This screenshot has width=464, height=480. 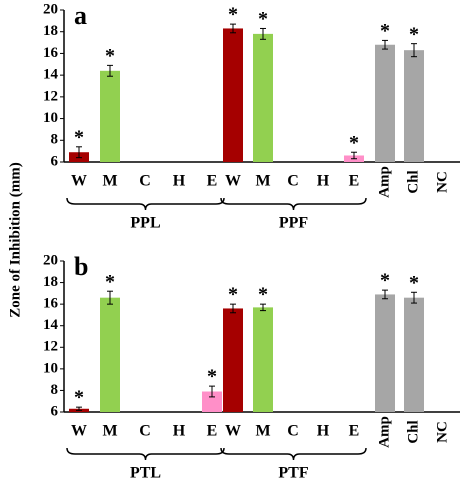 What do you see at coordinates (145, 472) in the screenshot?
I see `group-label: PTL` at bounding box center [145, 472].